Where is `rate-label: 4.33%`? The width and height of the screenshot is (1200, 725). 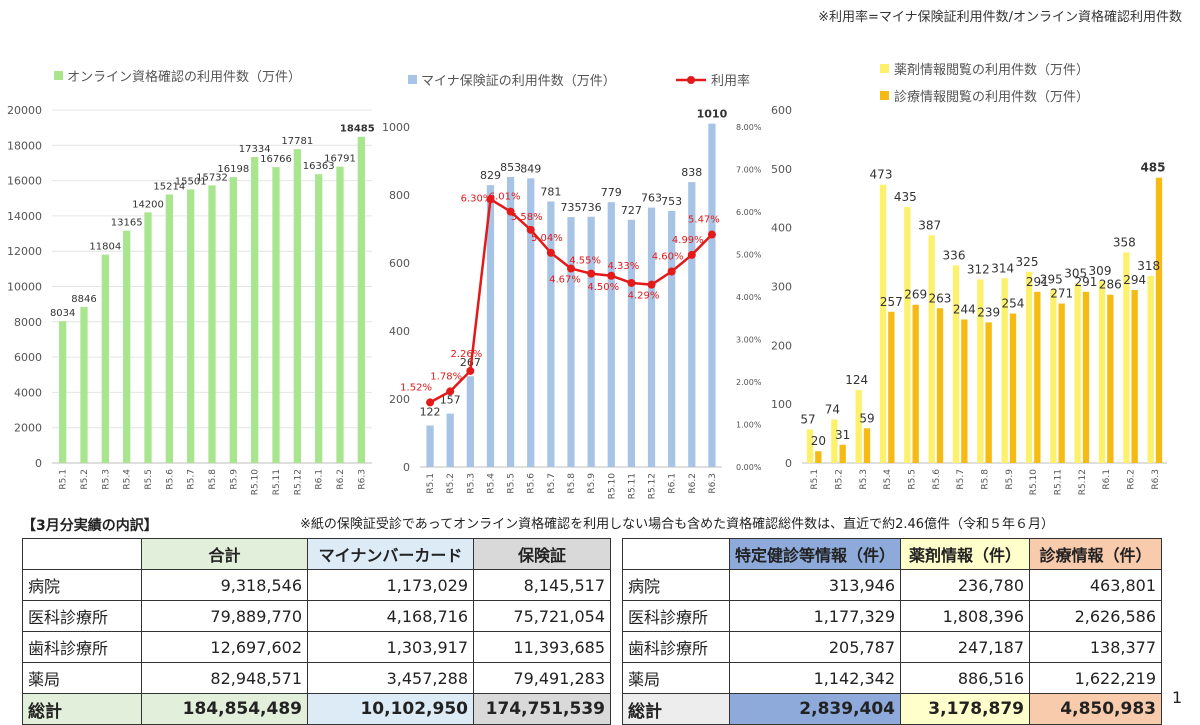 rate-label: 4.33% is located at coordinates (624, 266).